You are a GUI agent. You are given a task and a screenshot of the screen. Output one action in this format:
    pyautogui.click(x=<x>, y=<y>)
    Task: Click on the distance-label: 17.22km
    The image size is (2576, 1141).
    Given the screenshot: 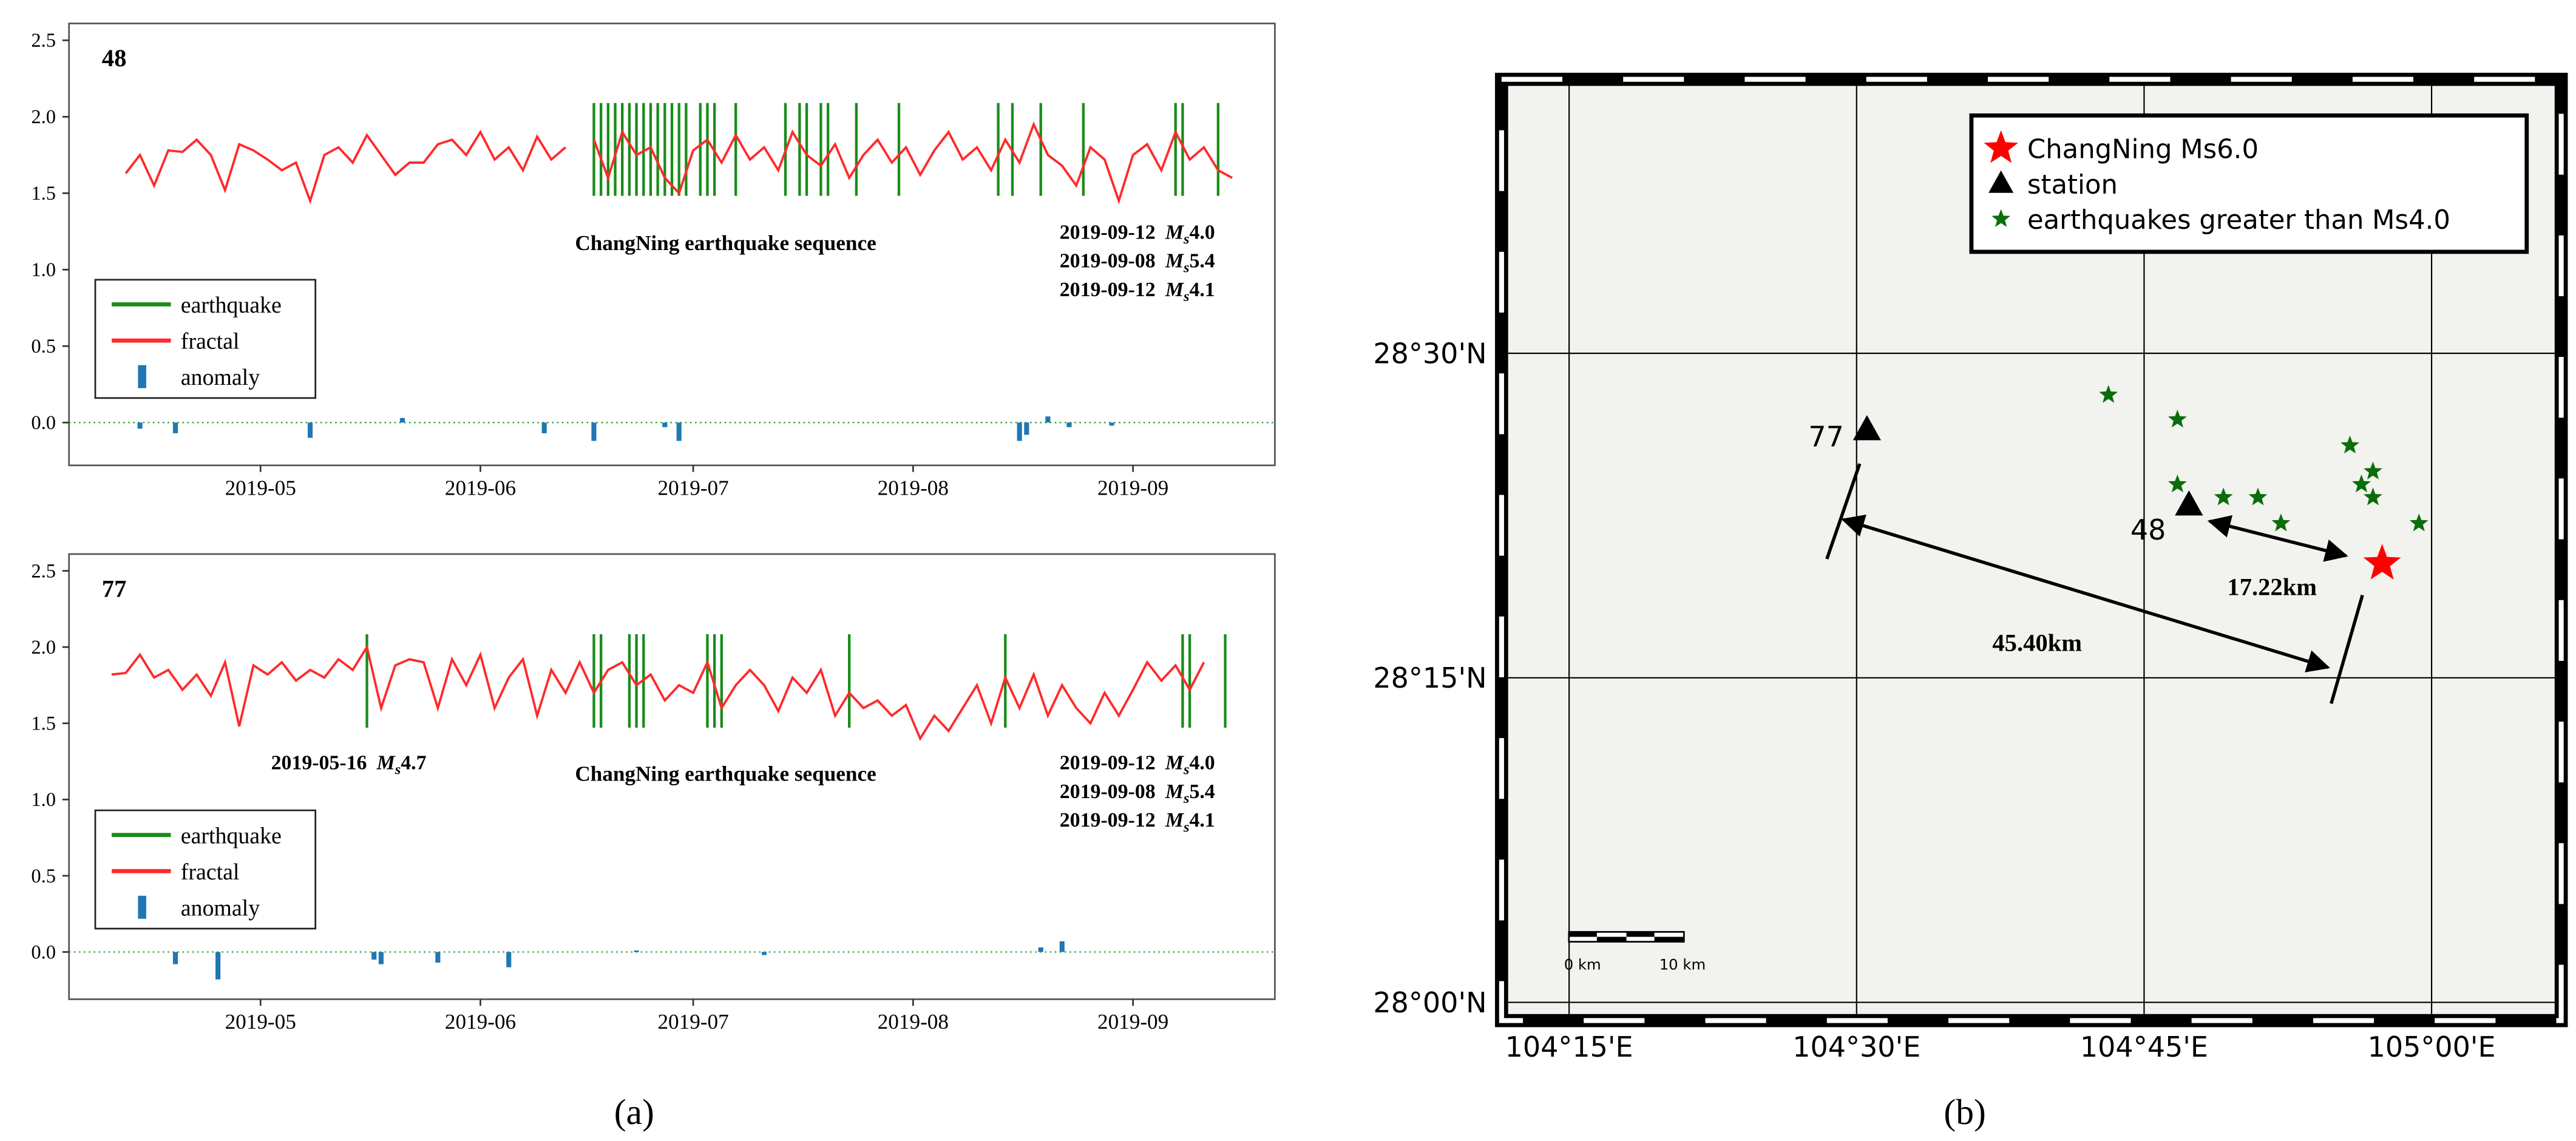 What is the action you would take?
    pyautogui.click(x=2272, y=587)
    